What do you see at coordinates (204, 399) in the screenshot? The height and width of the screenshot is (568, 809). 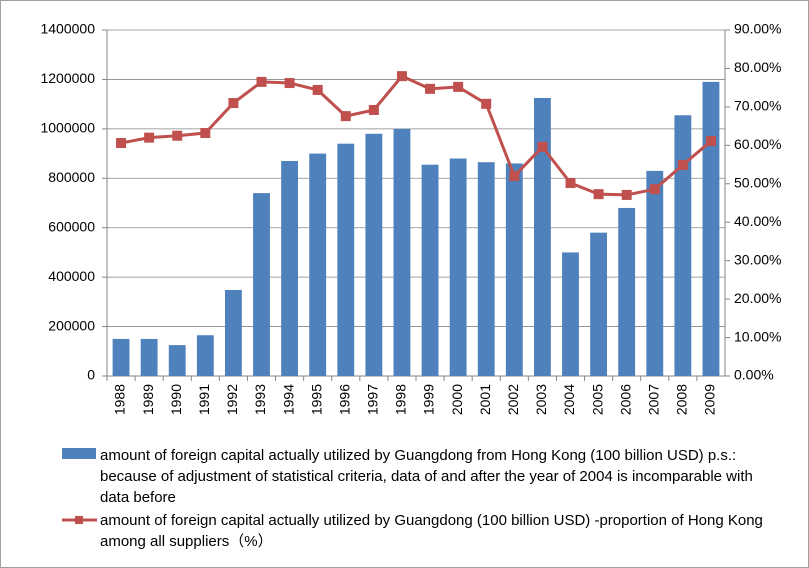 I see `x-tick-label: 1991` at bounding box center [204, 399].